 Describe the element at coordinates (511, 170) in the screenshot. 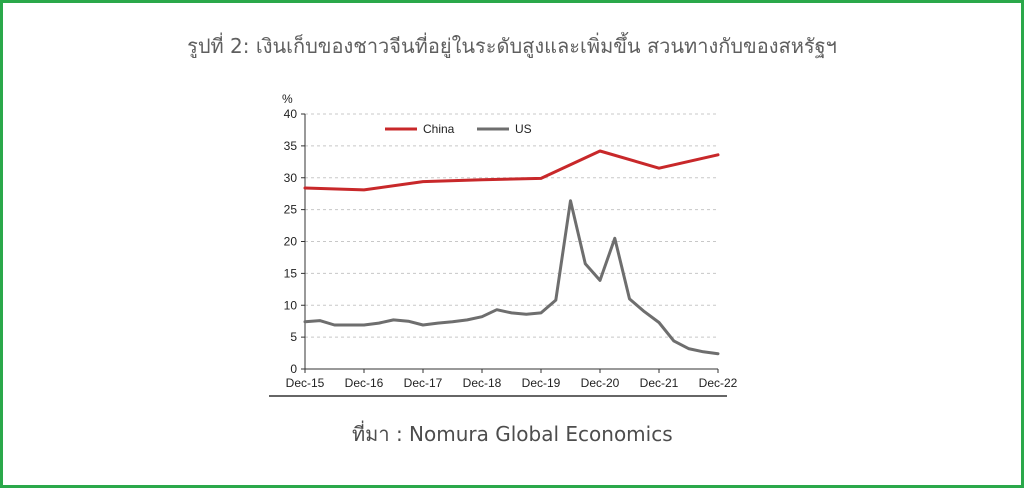

I see `series-line-china` at that location.